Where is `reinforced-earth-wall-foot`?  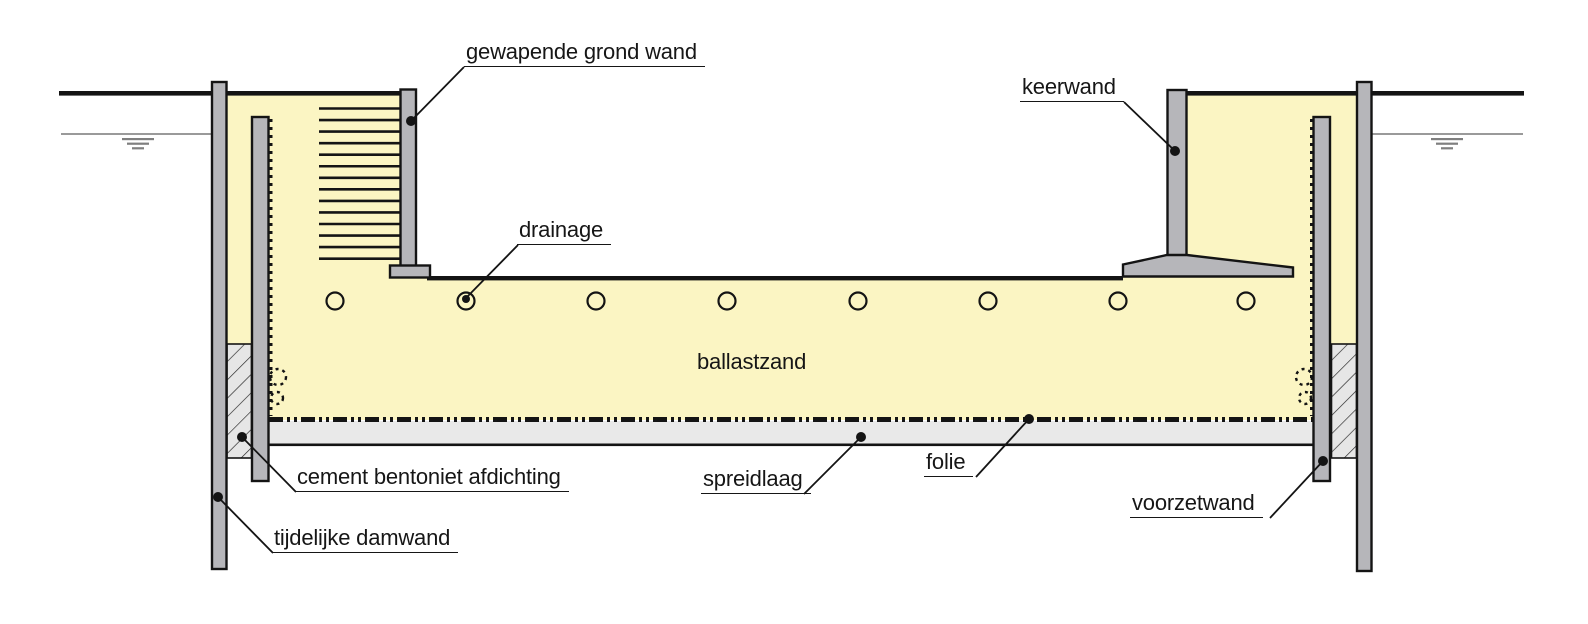
reinforced-earth-wall-foot is located at coordinates (410, 271).